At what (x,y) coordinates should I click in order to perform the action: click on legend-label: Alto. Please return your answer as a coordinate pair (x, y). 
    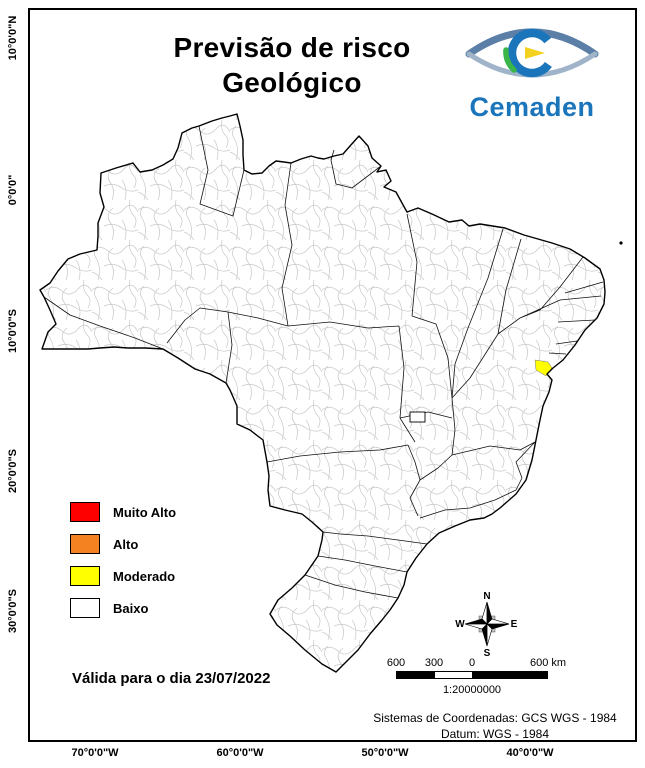
    Looking at the image, I should click on (126, 544).